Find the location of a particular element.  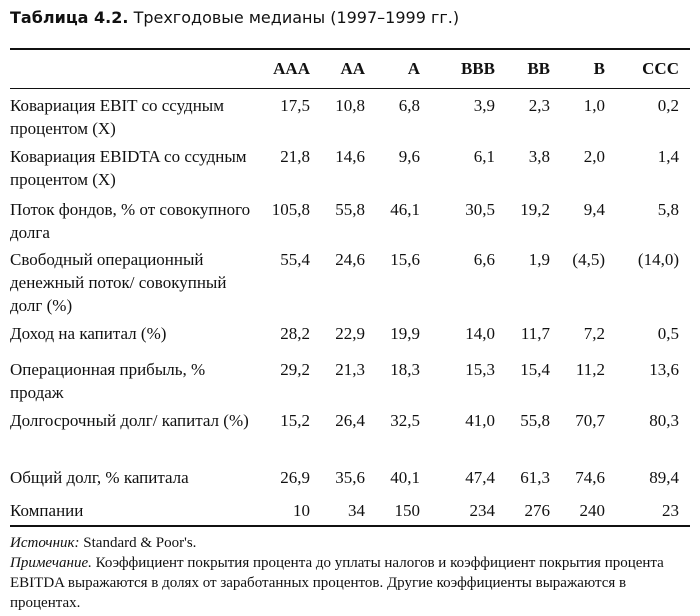

cell-bb: 55,8 is located at coordinates (535, 420).